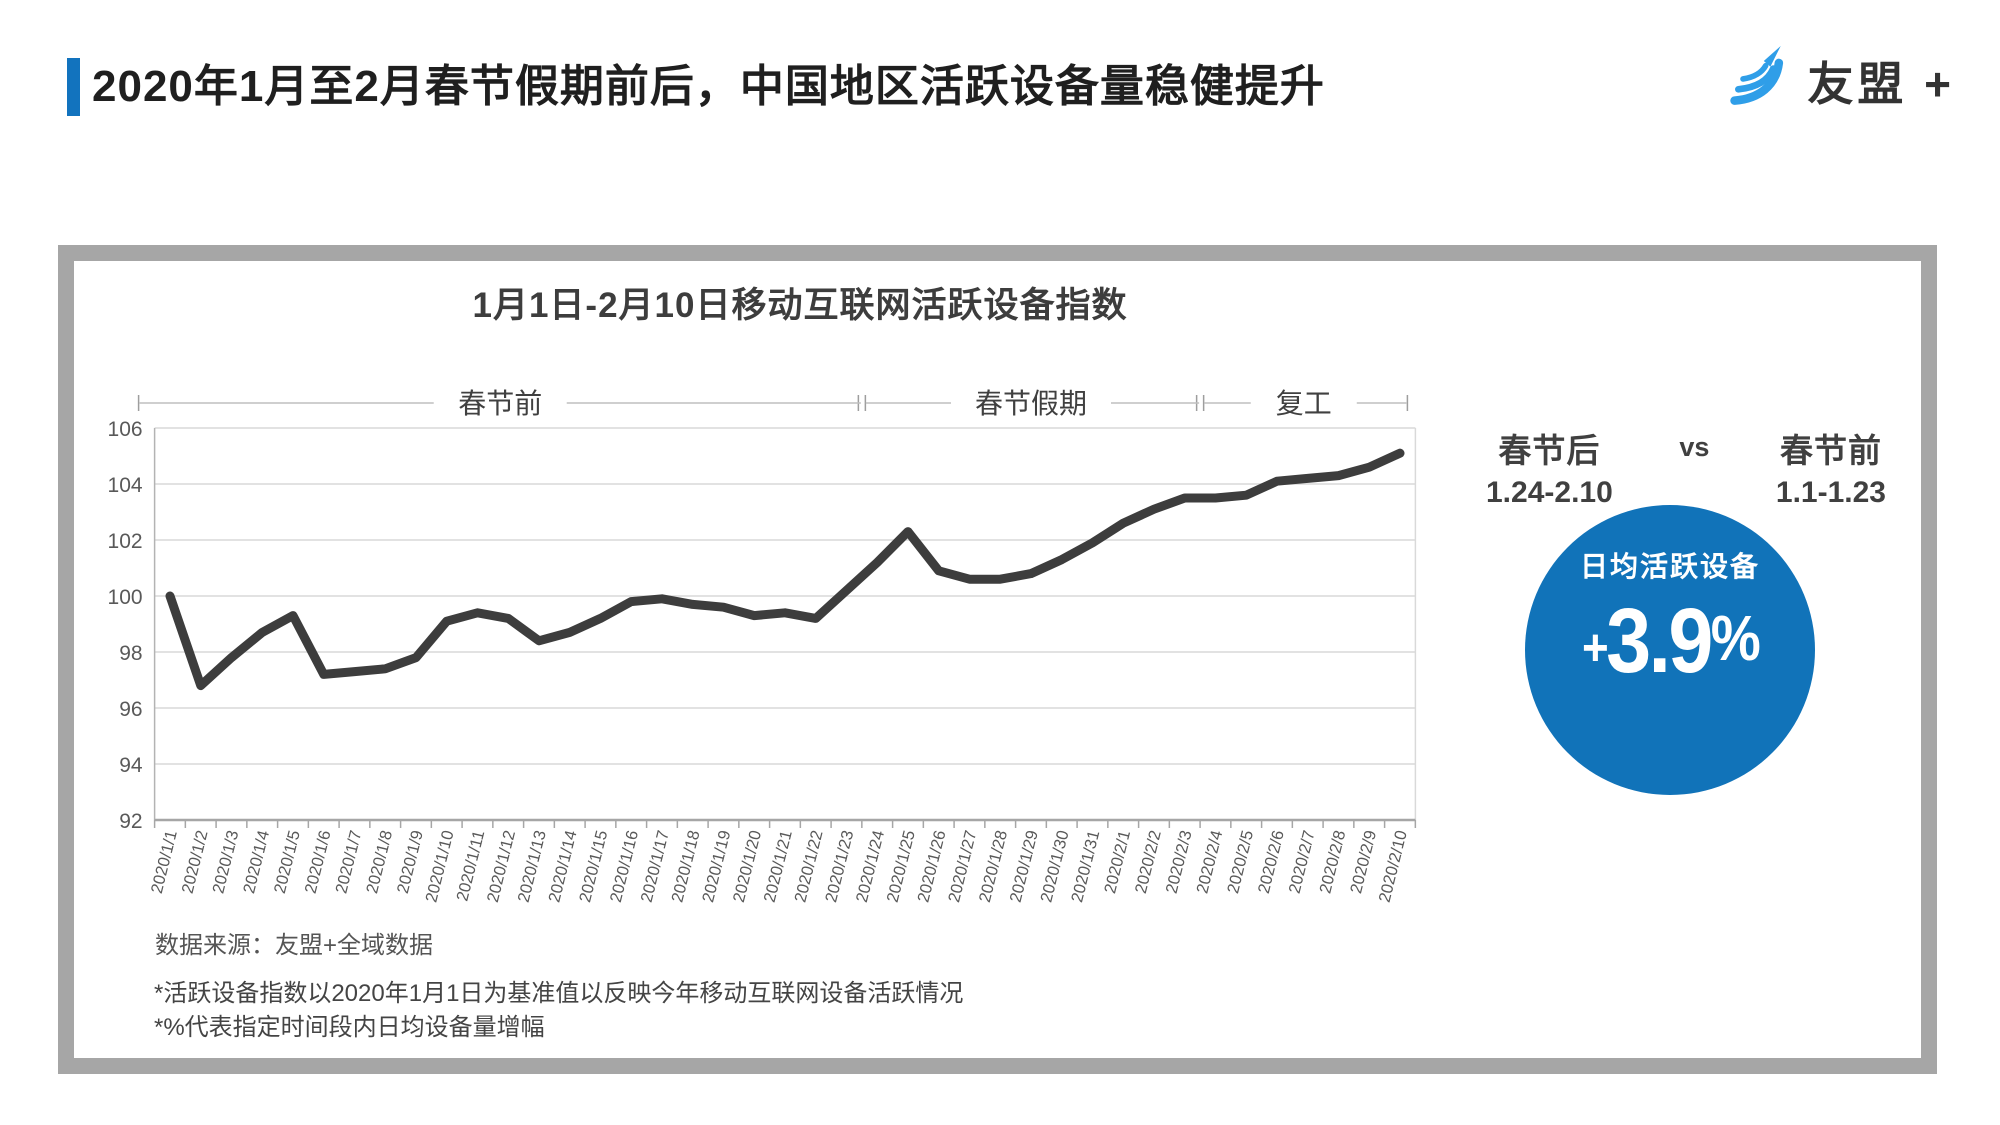 This screenshot has width=2000, height=1125. Describe the element at coordinates (410, 862) in the screenshot. I see `x-axis-label: 2020/1/9` at that location.